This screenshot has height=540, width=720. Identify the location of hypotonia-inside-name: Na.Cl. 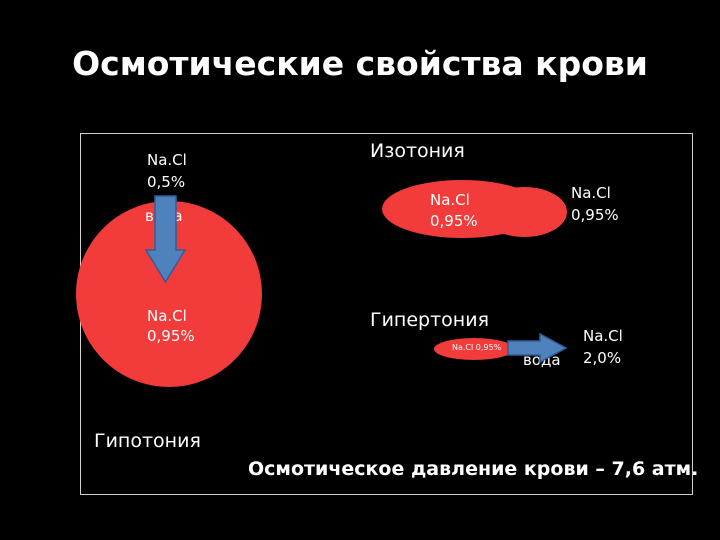
(167, 316).